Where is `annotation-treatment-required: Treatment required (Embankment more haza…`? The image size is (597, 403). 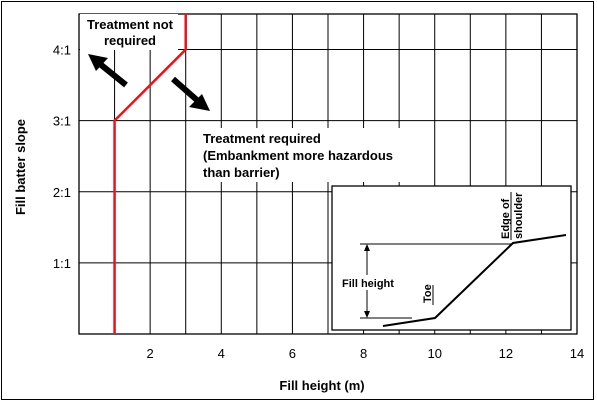
annotation-treatment-required: Treatment required (Embankment more haza… is located at coordinates (304, 155).